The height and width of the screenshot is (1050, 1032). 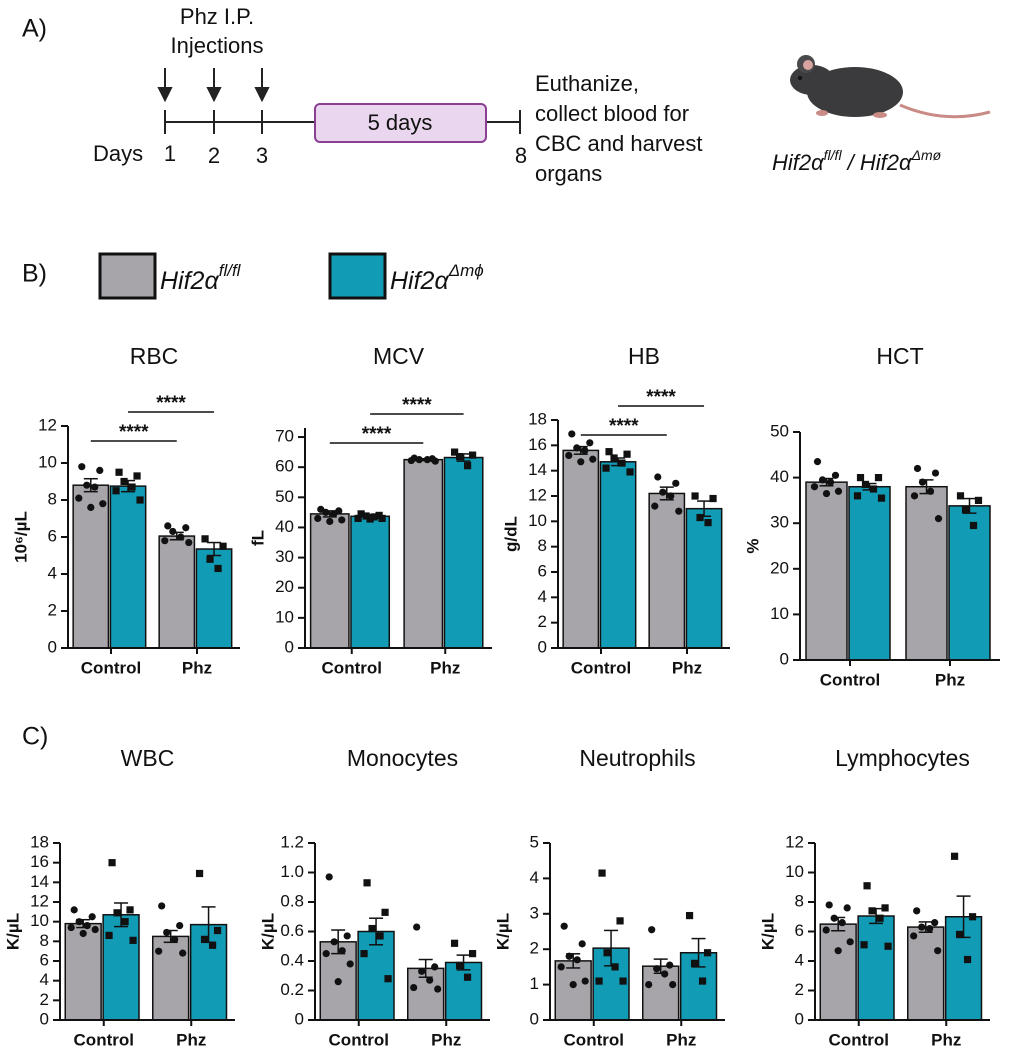 I want to click on y-tick-label: 1, so click(x=534, y=983).